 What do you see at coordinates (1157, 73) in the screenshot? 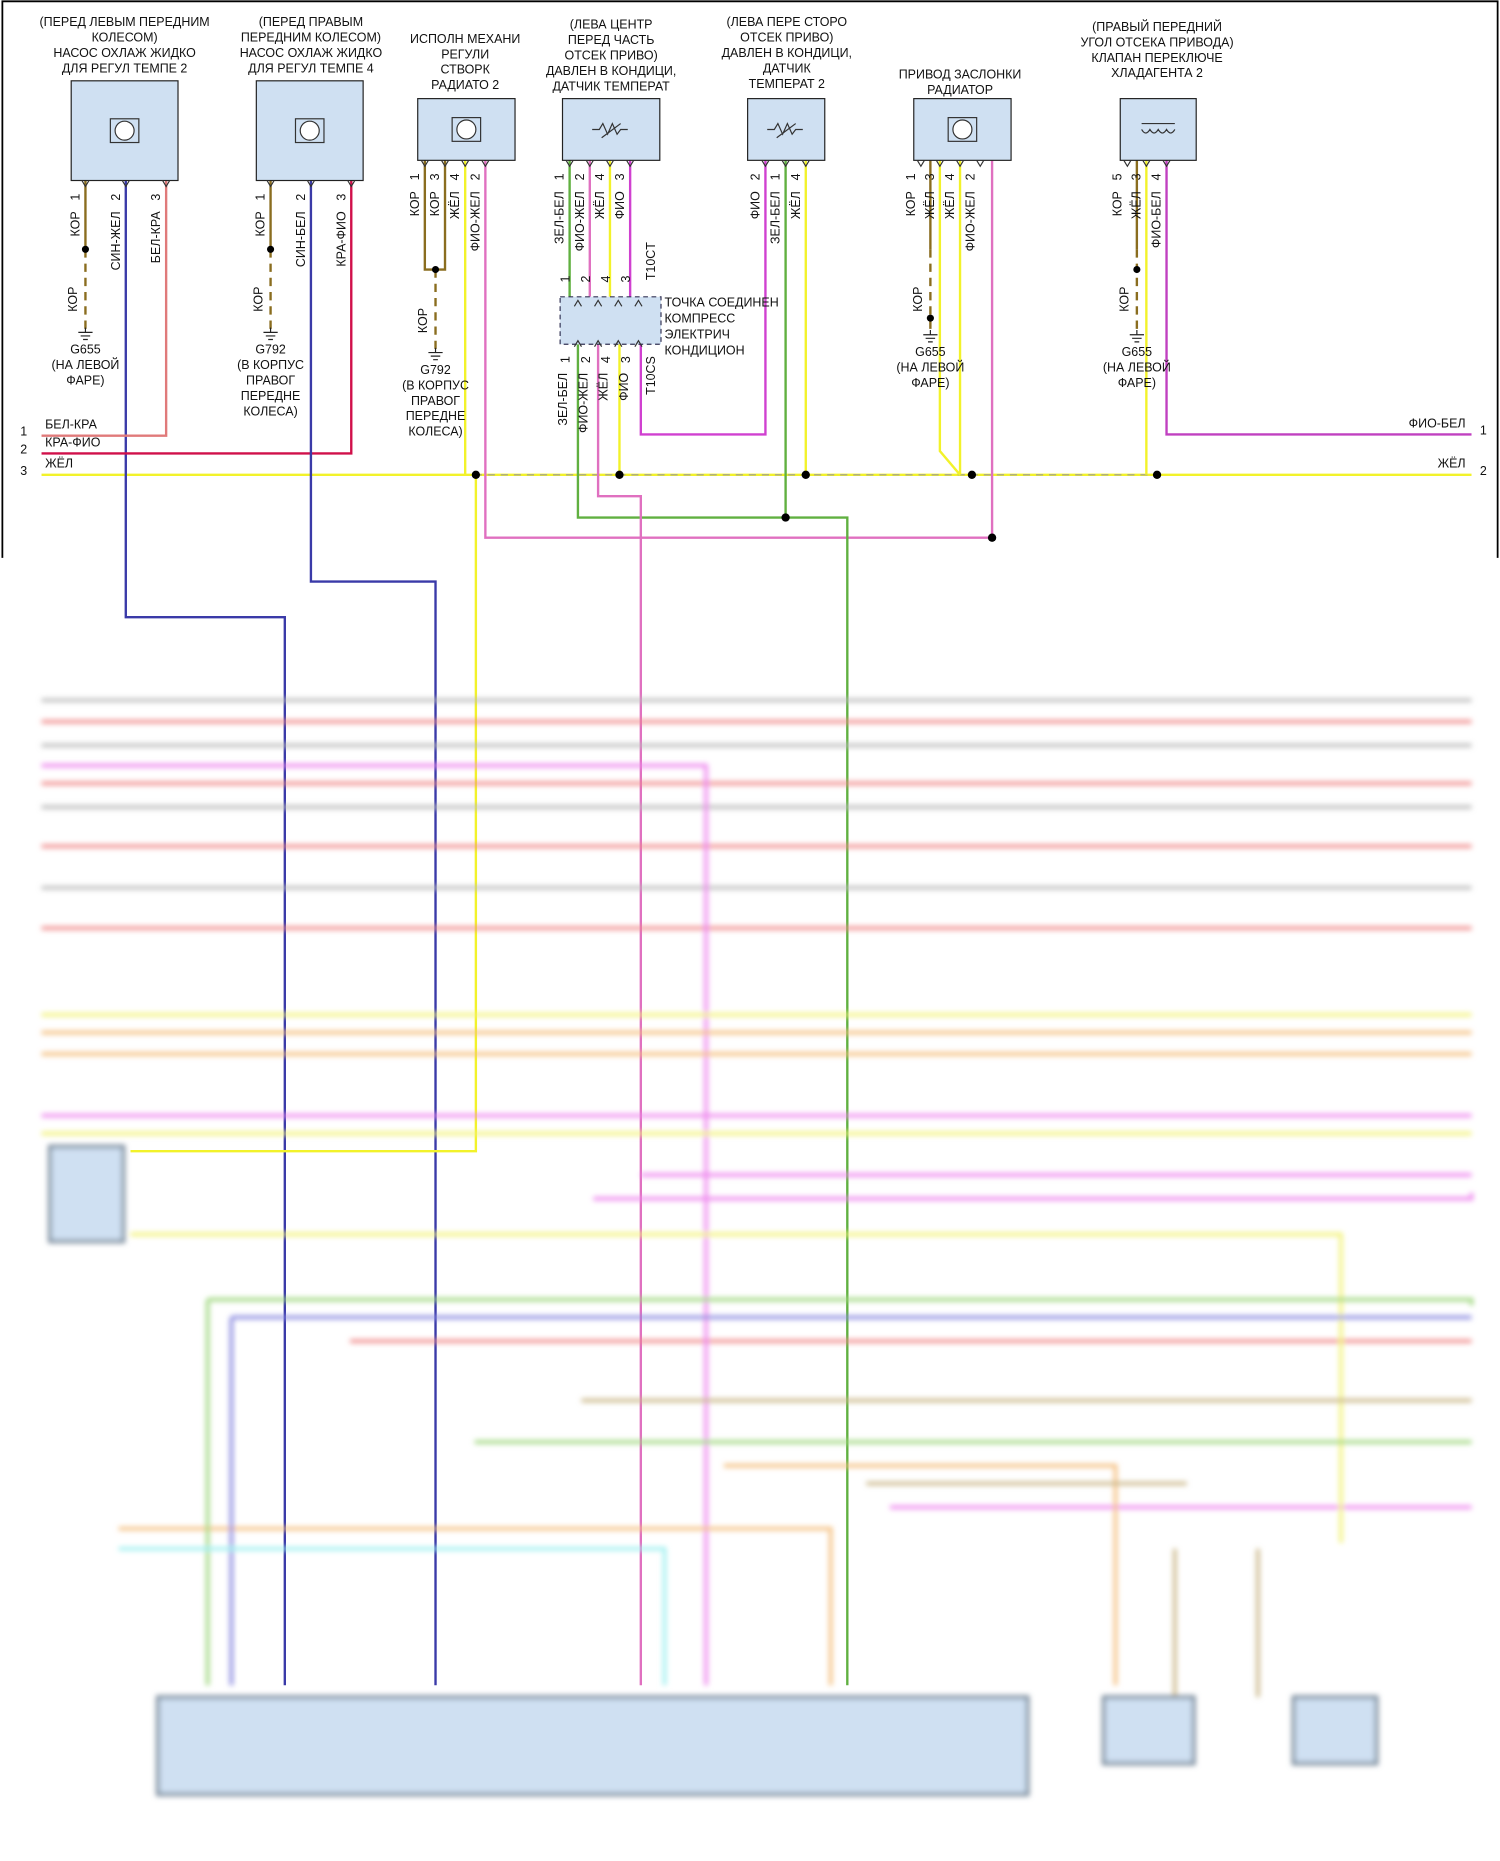
I see `component-label: ХЛАДАГЕНТА 2` at bounding box center [1157, 73].